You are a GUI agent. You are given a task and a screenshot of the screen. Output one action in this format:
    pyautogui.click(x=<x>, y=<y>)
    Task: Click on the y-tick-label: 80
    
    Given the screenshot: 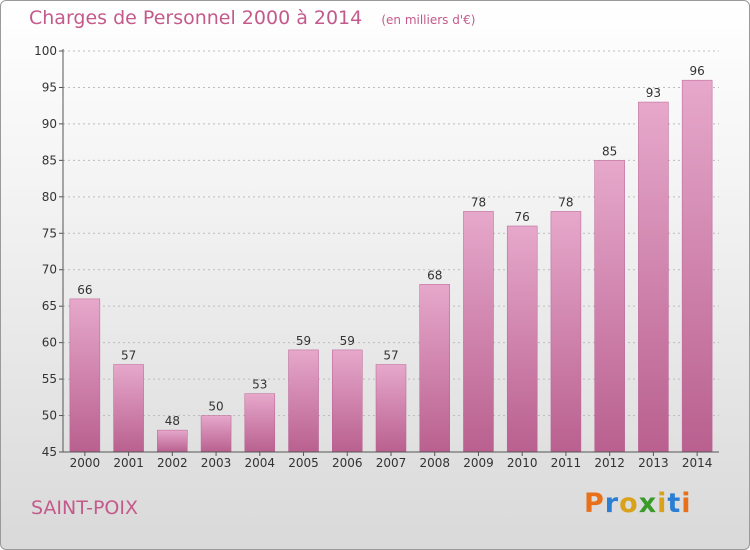 What is the action you would take?
    pyautogui.click(x=49, y=197)
    